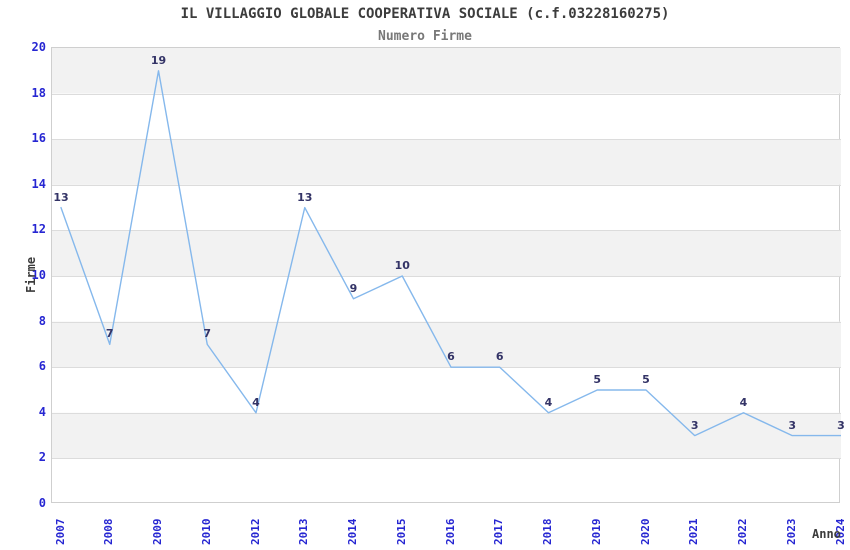 The width and height of the screenshot is (850, 550). What do you see at coordinates (401, 532) in the screenshot?
I see `x-tick-label: 2015` at bounding box center [401, 532].